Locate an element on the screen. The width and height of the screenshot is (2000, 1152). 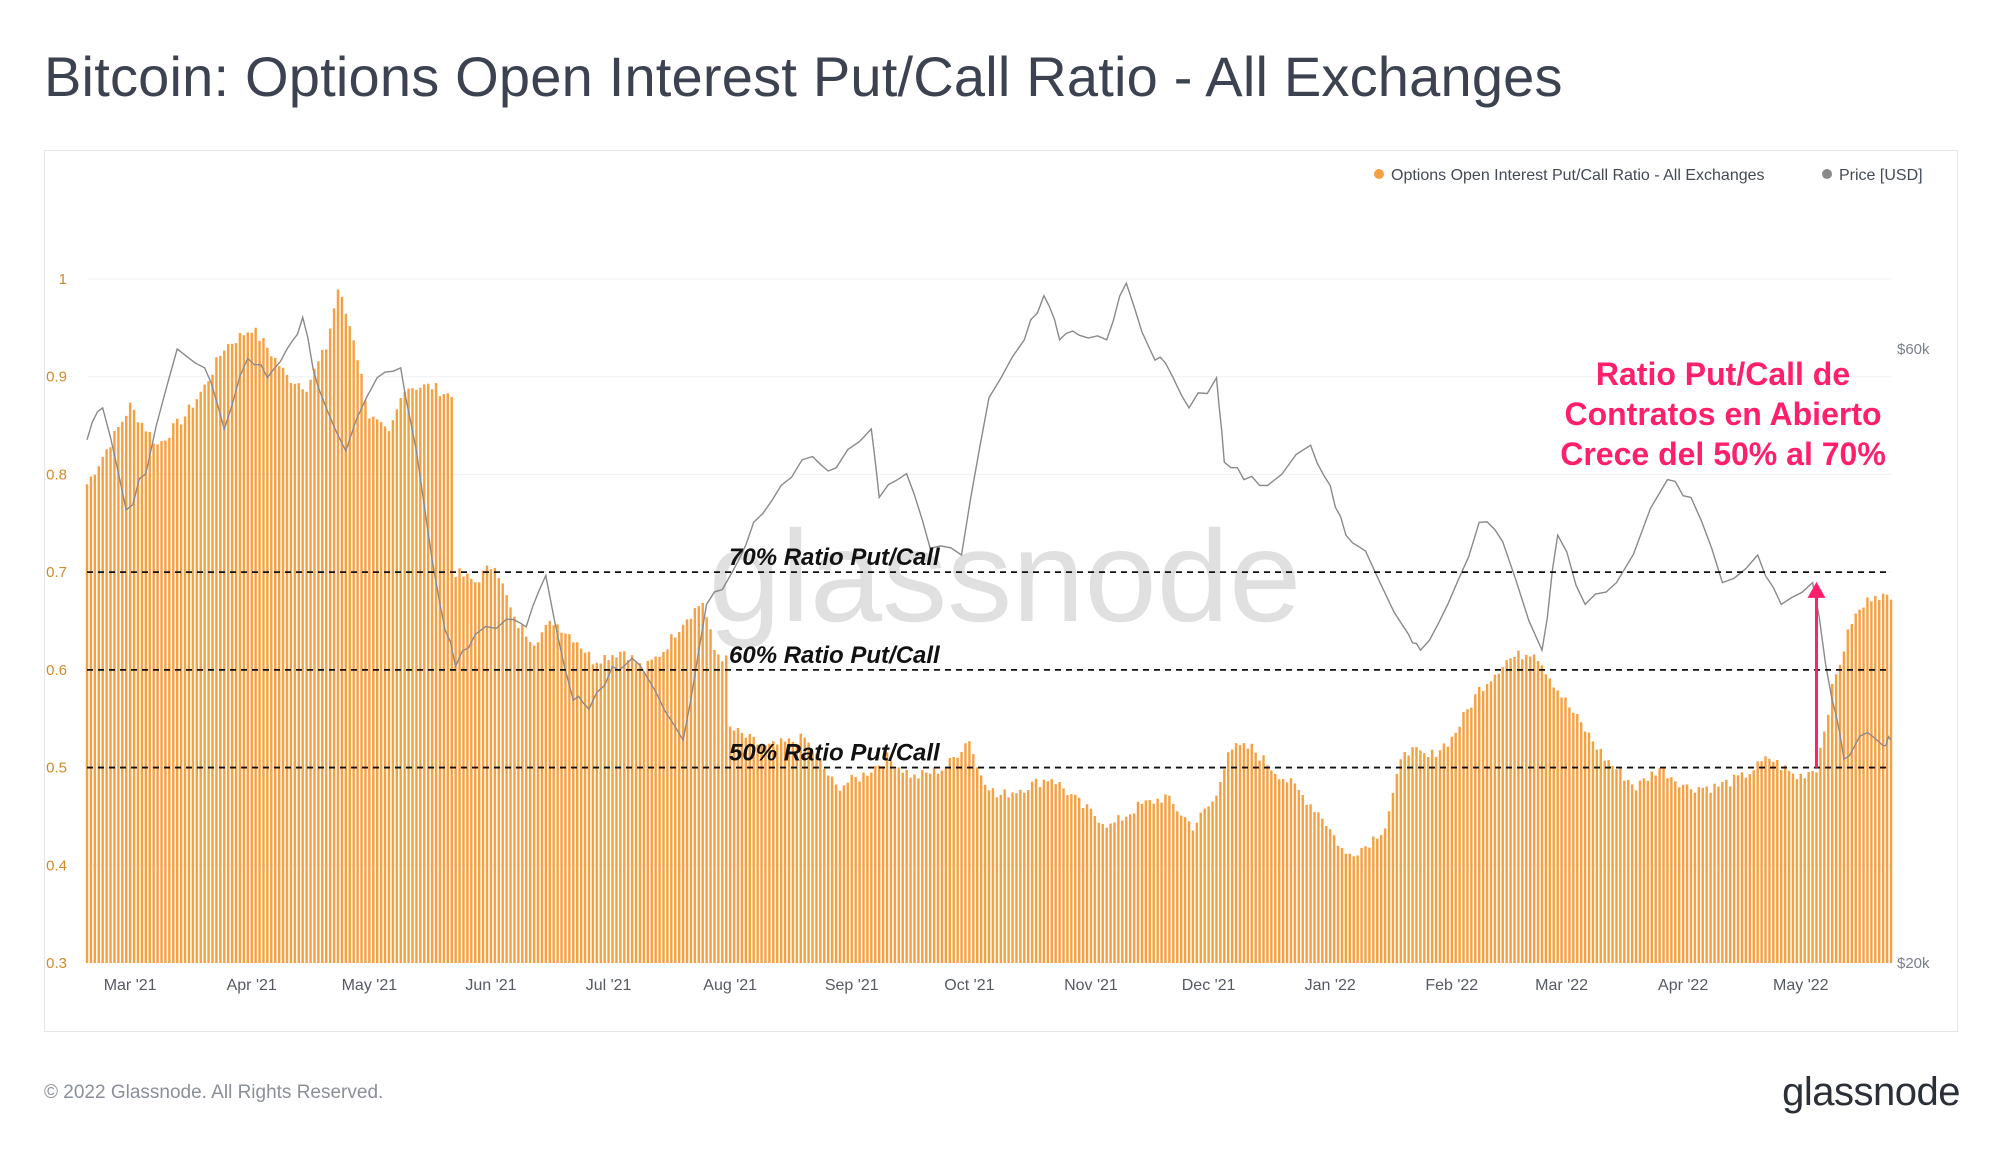
x-tick-label: Oct '21 is located at coordinates (969, 985).